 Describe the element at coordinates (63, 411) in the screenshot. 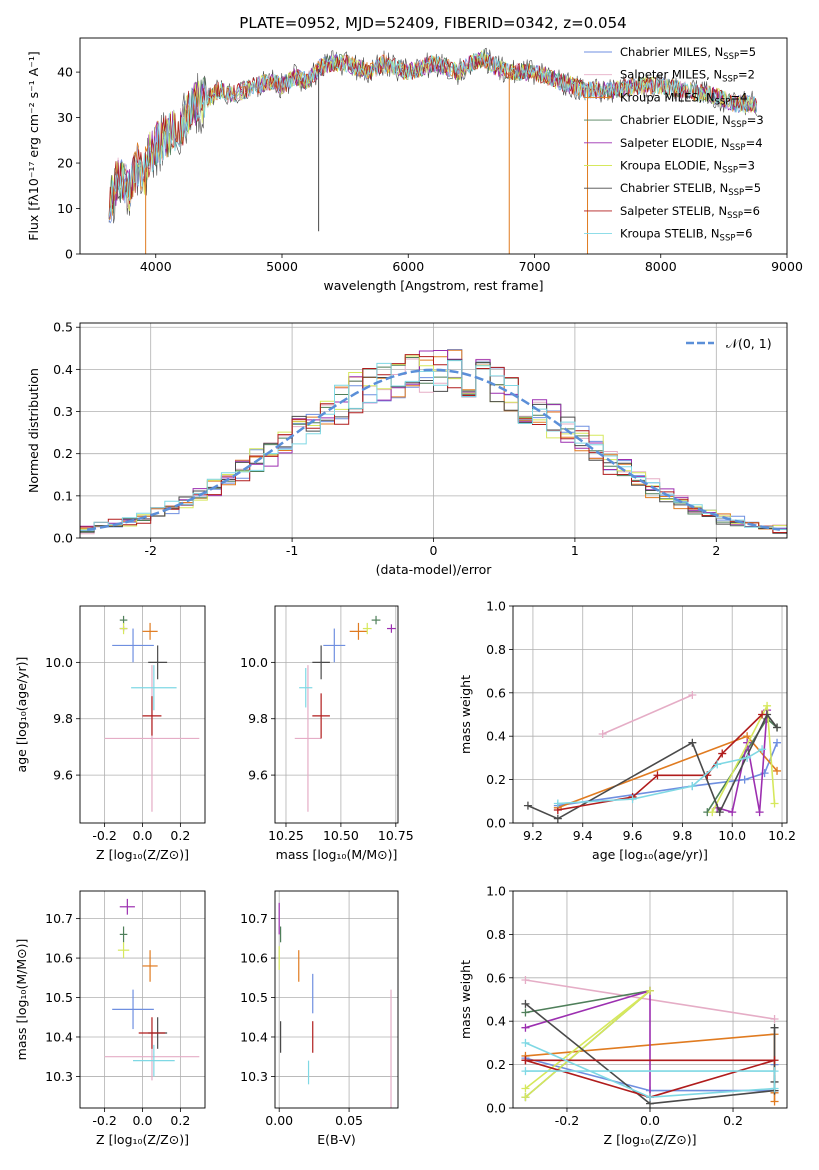

I see `y-tick-label: 0.3` at that location.